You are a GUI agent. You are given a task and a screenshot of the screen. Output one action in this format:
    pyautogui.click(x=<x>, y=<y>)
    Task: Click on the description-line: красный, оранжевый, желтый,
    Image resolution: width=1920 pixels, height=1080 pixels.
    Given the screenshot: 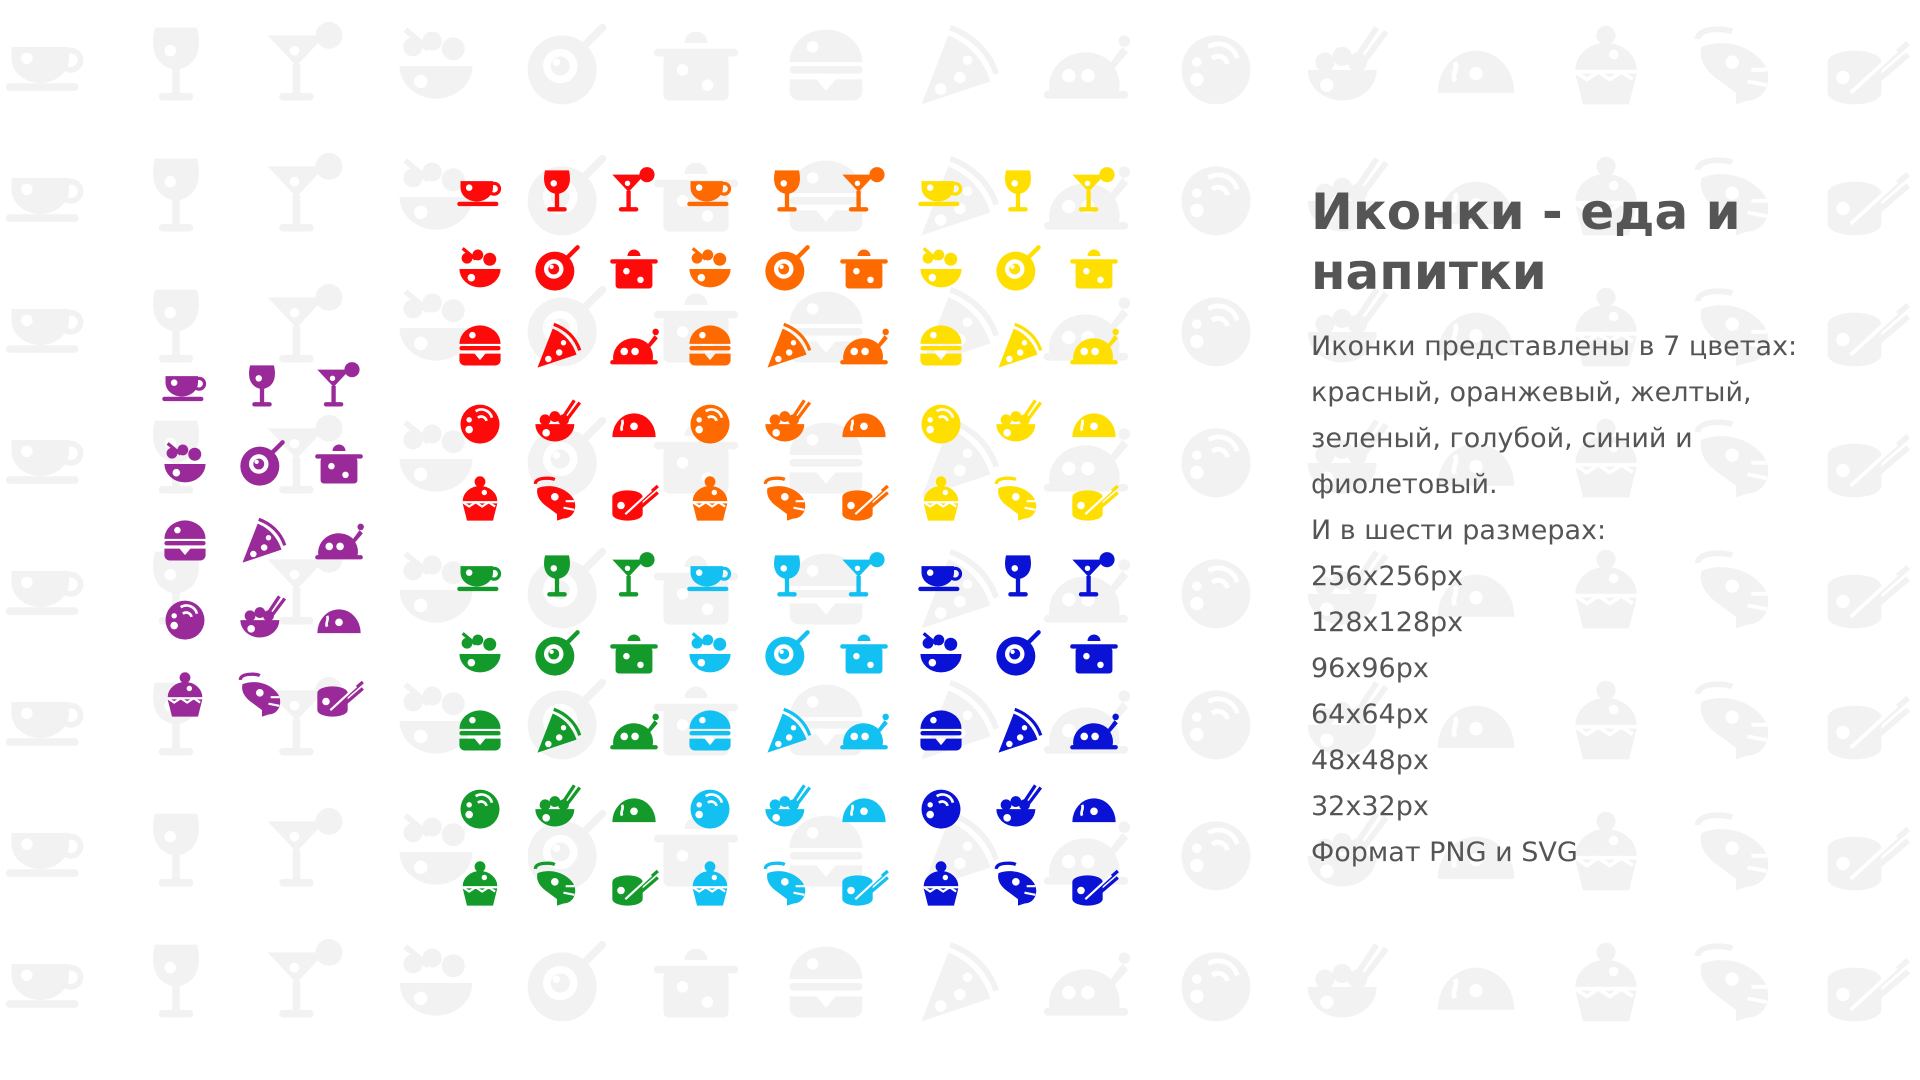 What is the action you would take?
    pyautogui.click(x=1531, y=392)
    